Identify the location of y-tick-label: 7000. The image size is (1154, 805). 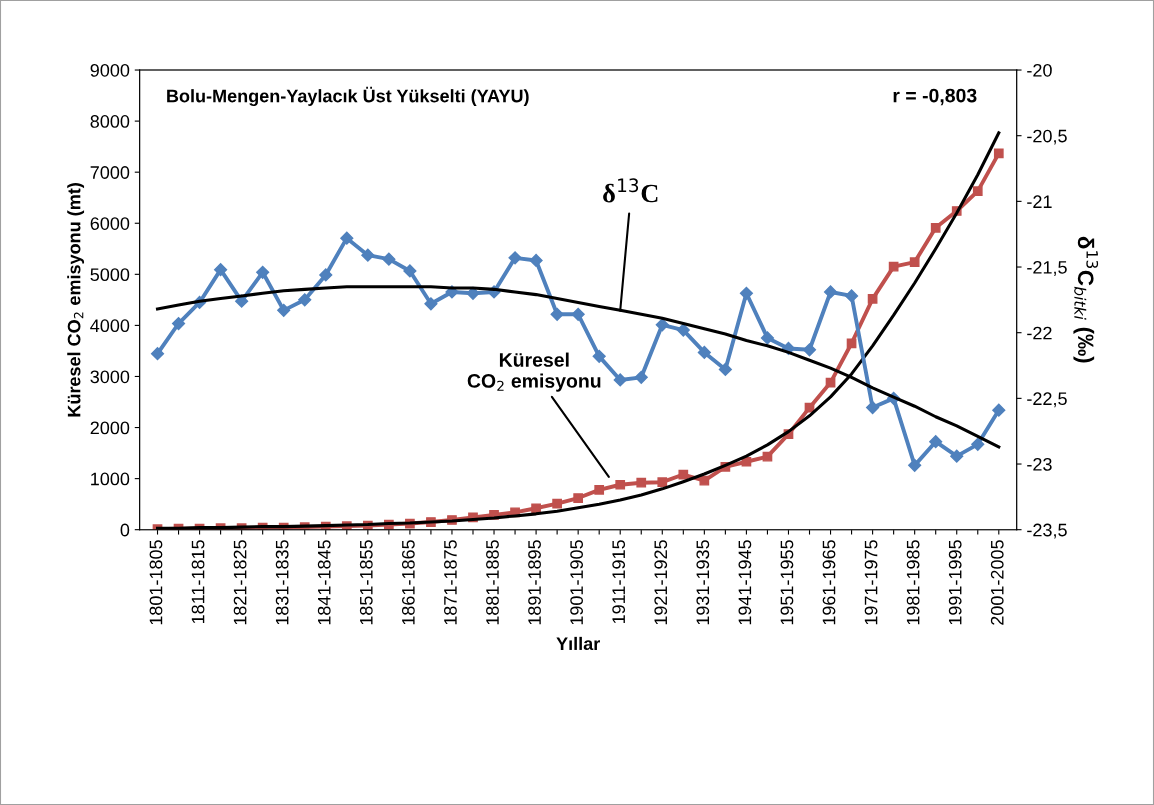
(110, 172).